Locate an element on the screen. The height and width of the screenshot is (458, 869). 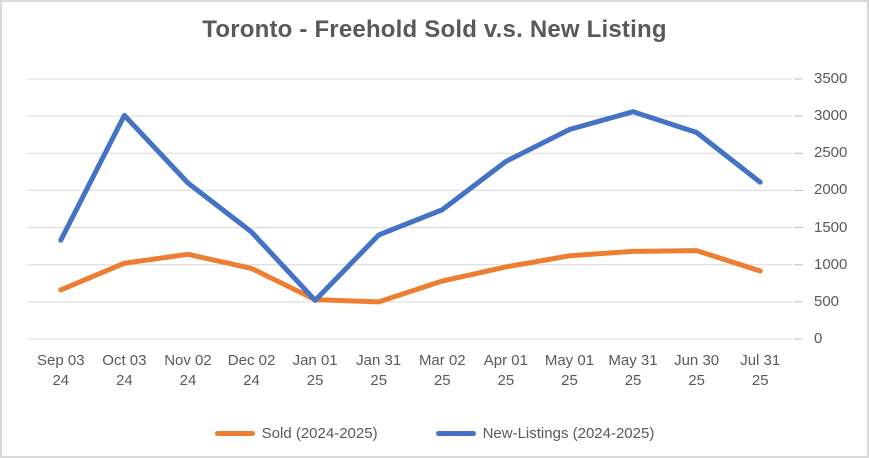
legend-label-sold: Sold (2024-2025) is located at coordinates (319, 433).